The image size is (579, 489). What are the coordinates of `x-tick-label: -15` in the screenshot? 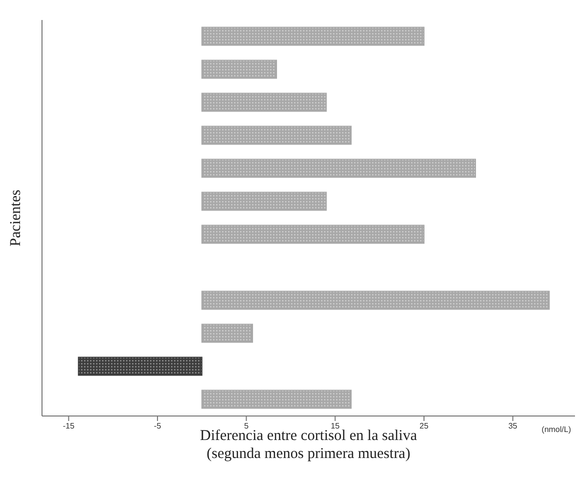 It's located at (68, 426).